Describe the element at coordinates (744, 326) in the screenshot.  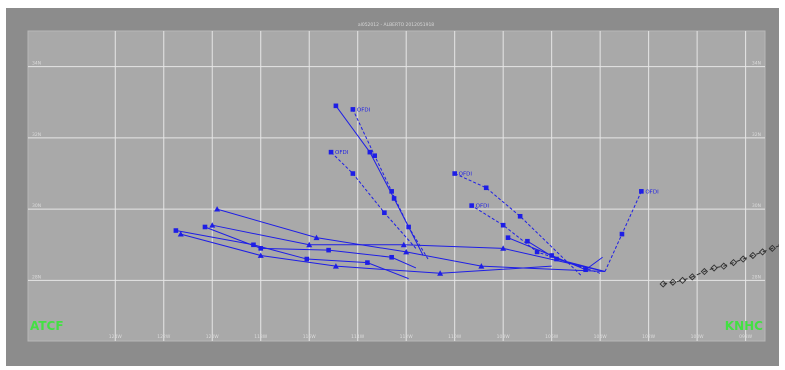
I see `knhc-logo-text: KNHC` at that location.